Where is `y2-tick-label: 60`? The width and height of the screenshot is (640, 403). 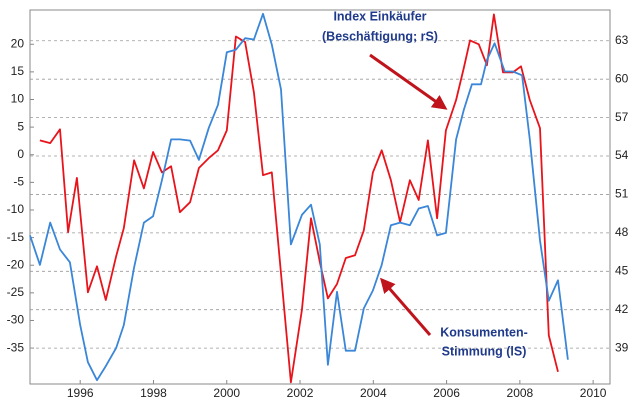 y2-tick-label: 60 is located at coordinates (622, 78).